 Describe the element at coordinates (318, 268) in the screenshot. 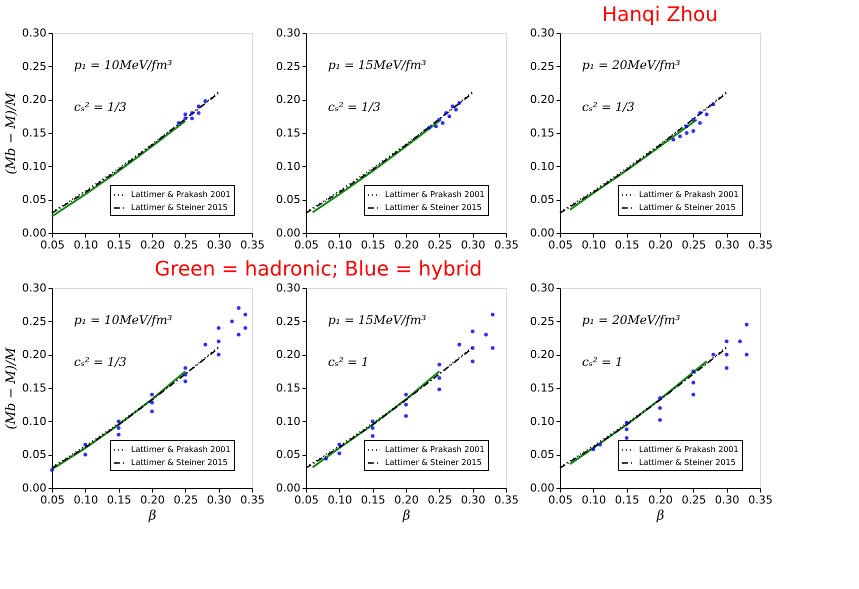

I see `chart-title: Green = hadronic; Blue = hybrid` at that location.